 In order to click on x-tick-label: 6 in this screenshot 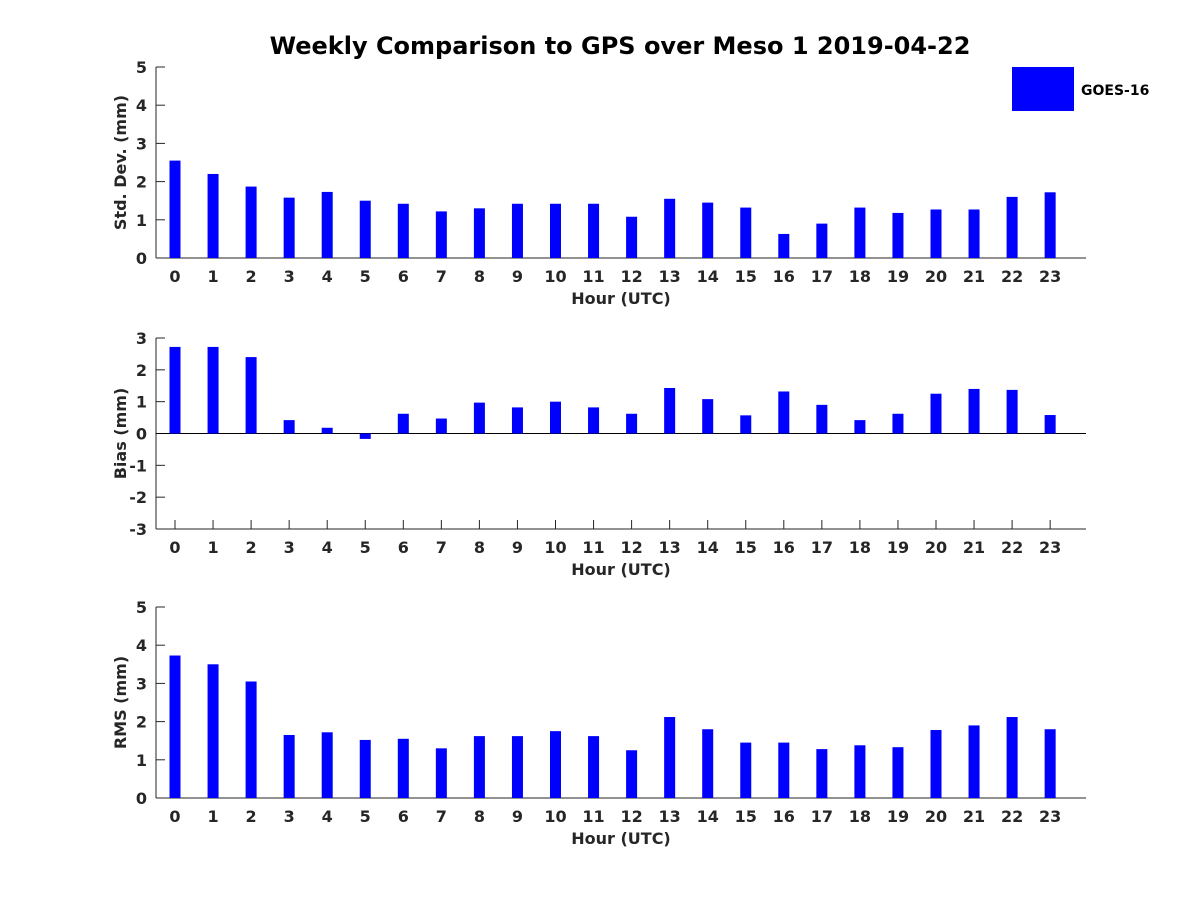, I will do `click(403, 276)`.